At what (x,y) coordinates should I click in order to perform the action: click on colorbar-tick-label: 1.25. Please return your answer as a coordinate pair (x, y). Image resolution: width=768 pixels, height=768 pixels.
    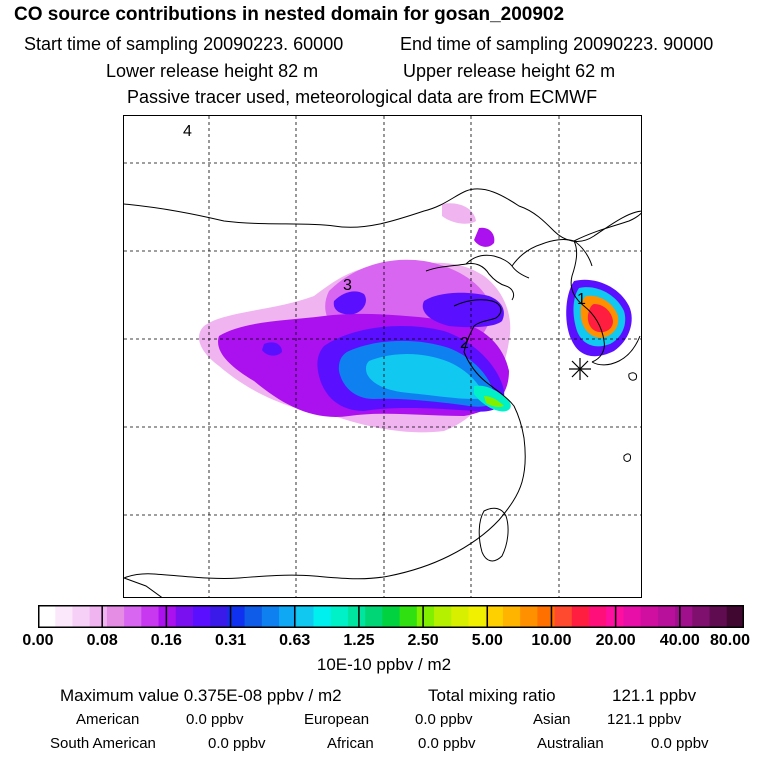
    Looking at the image, I should click on (359, 640).